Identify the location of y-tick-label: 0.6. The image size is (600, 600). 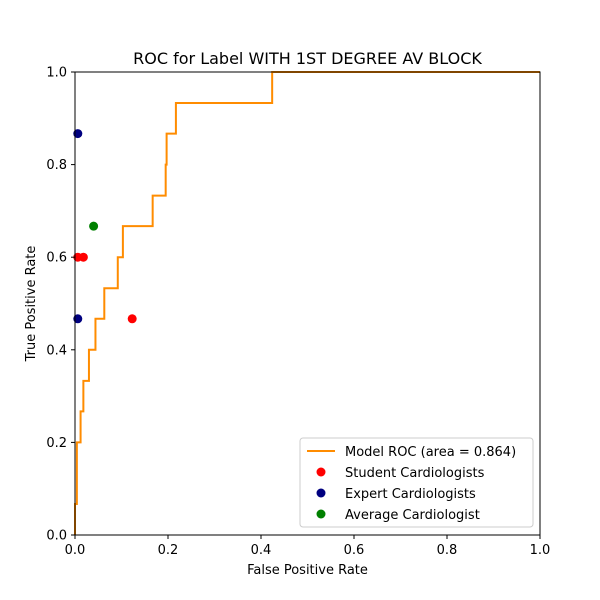
(56, 258).